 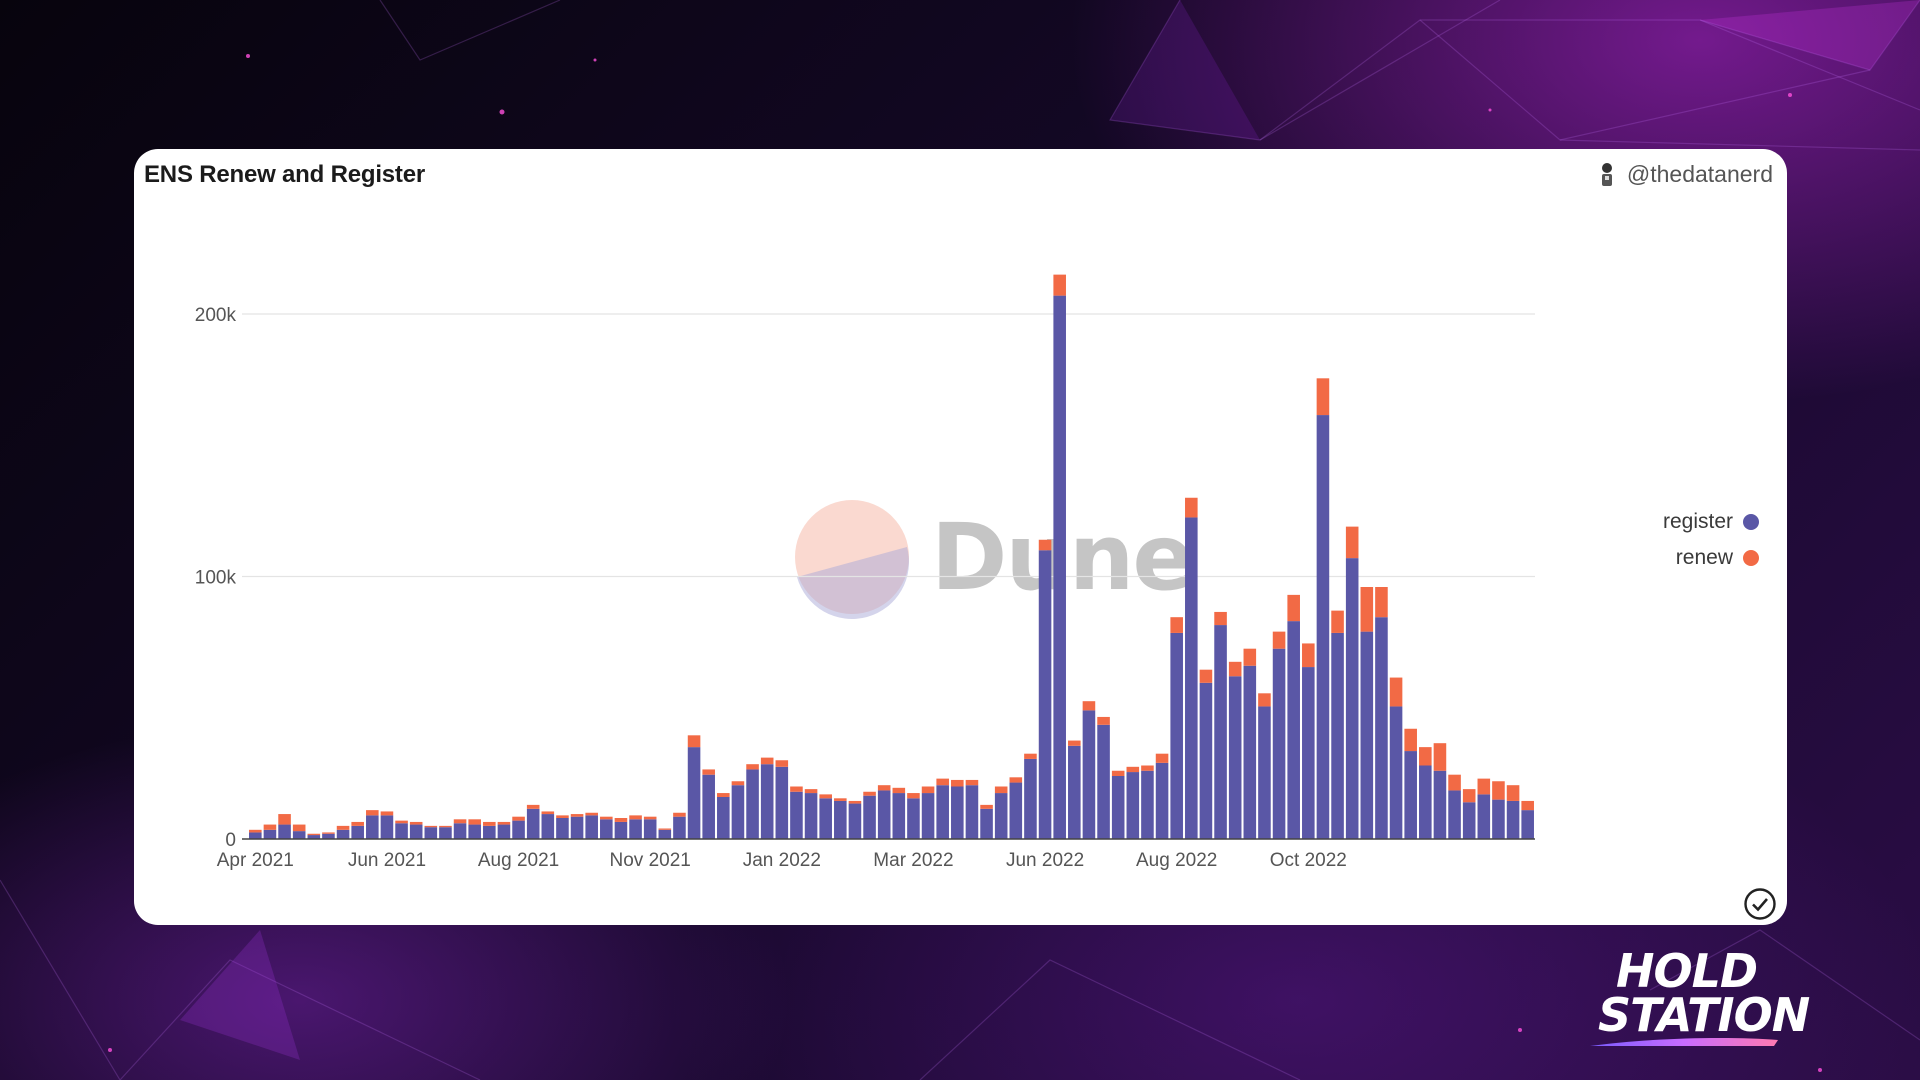 What do you see at coordinates (1685, 174) in the screenshot?
I see `author-credit: @thedatanerd` at bounding box center [1685, 174].